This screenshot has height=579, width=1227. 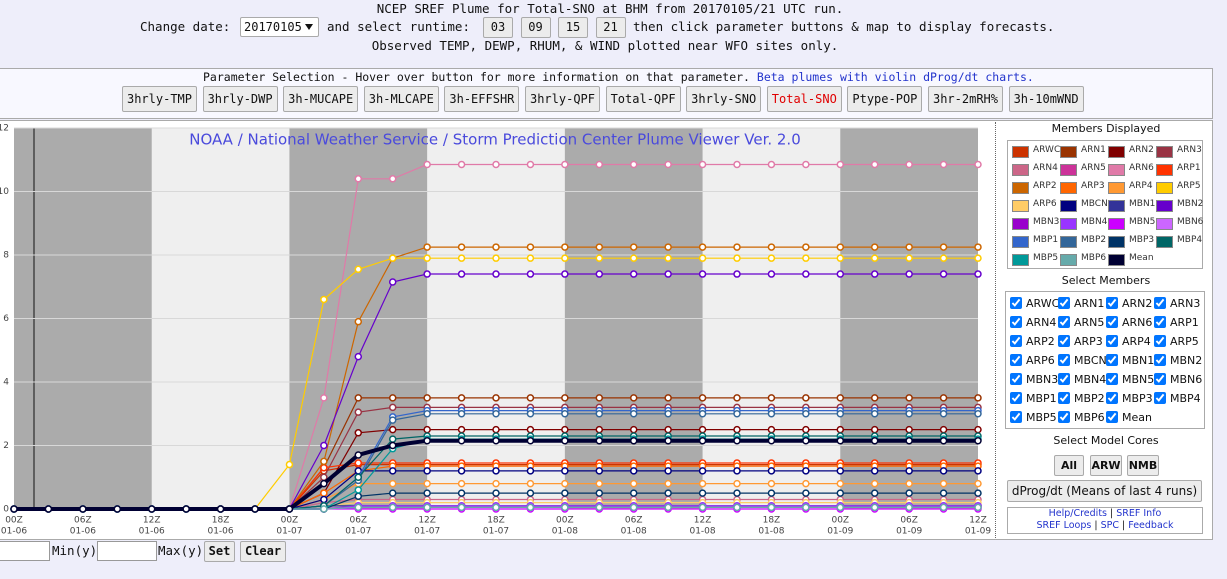 What do you see at coordinates (498, 27) in the screenshot?
I see `runtime-button: 03` at bounding box center [498, 27].